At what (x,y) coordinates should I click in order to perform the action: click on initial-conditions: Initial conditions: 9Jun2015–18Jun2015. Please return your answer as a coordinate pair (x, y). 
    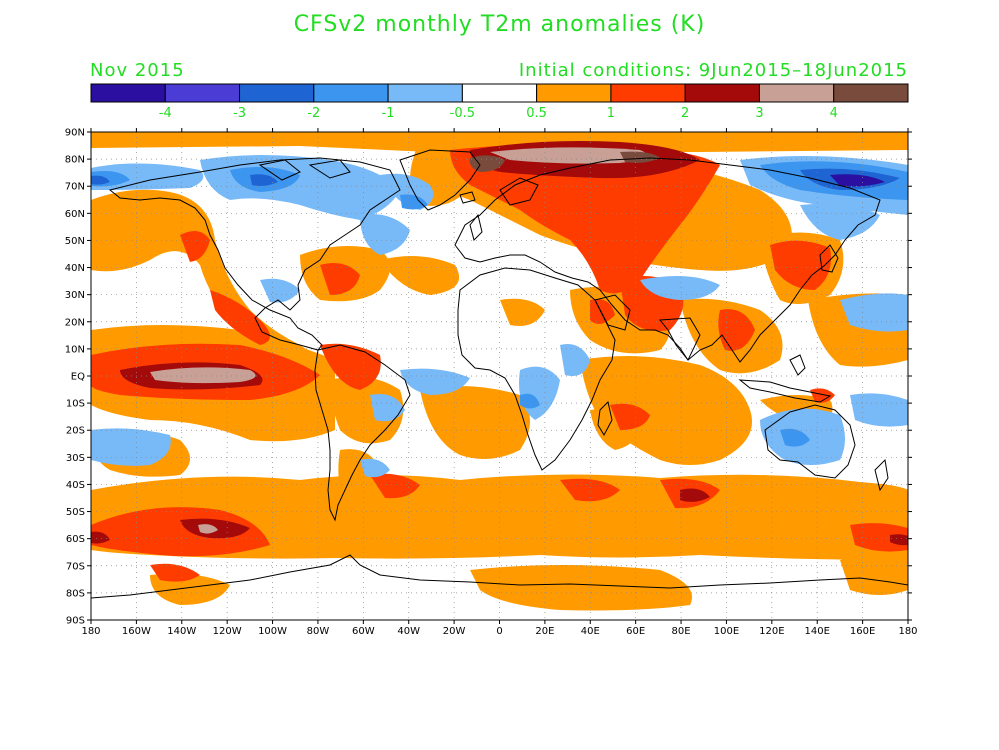
    Looking at the image, I should click on (713, 70).